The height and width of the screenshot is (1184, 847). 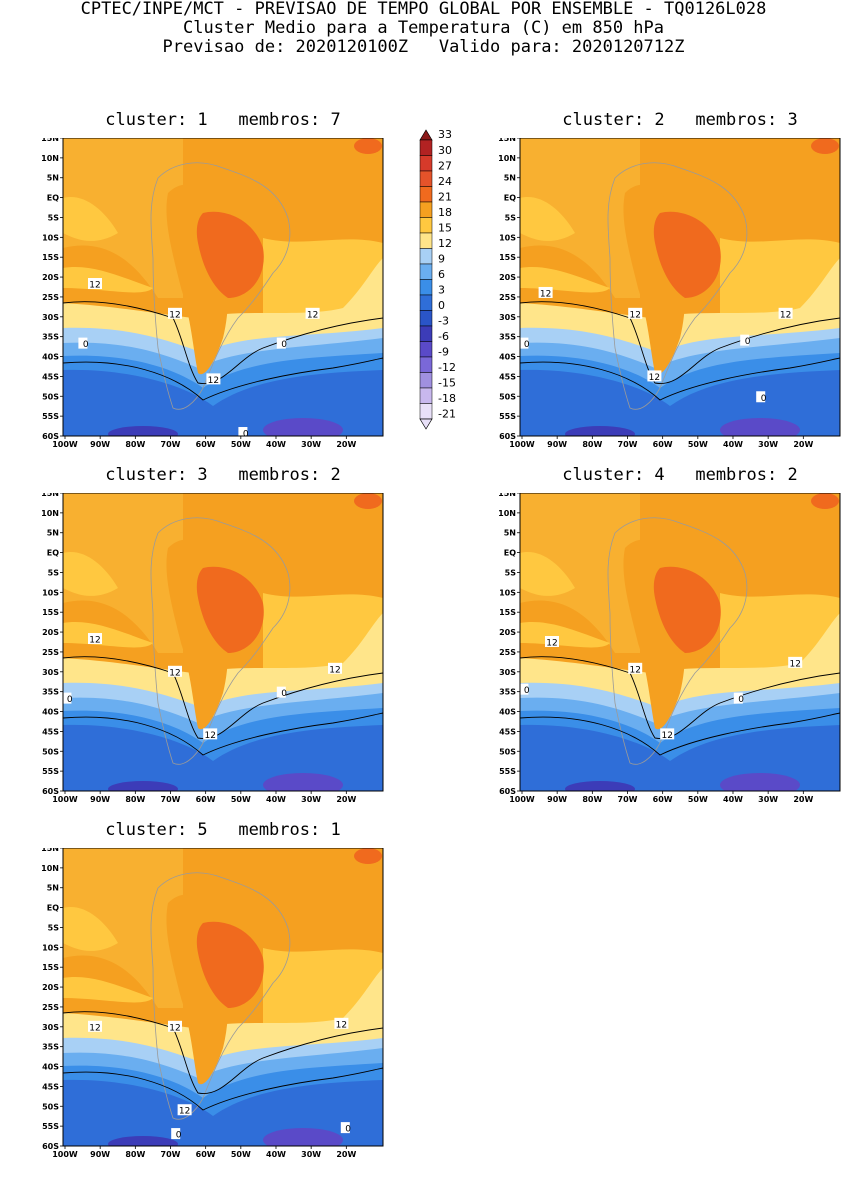 What do you see at coordinates (510, 178) in the screenshot?
I see `lat-label: 5N` at bounding box center [510, 178].